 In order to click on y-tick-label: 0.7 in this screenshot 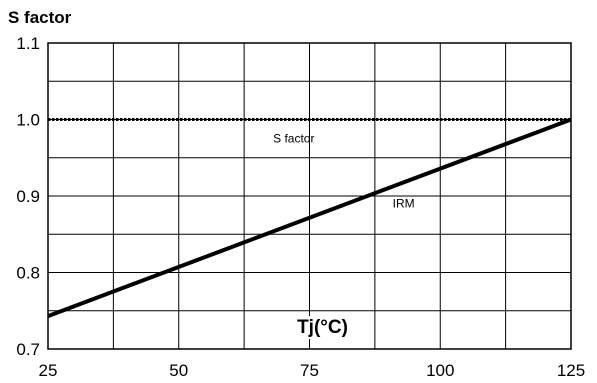, I will do `click(28, 349)`.